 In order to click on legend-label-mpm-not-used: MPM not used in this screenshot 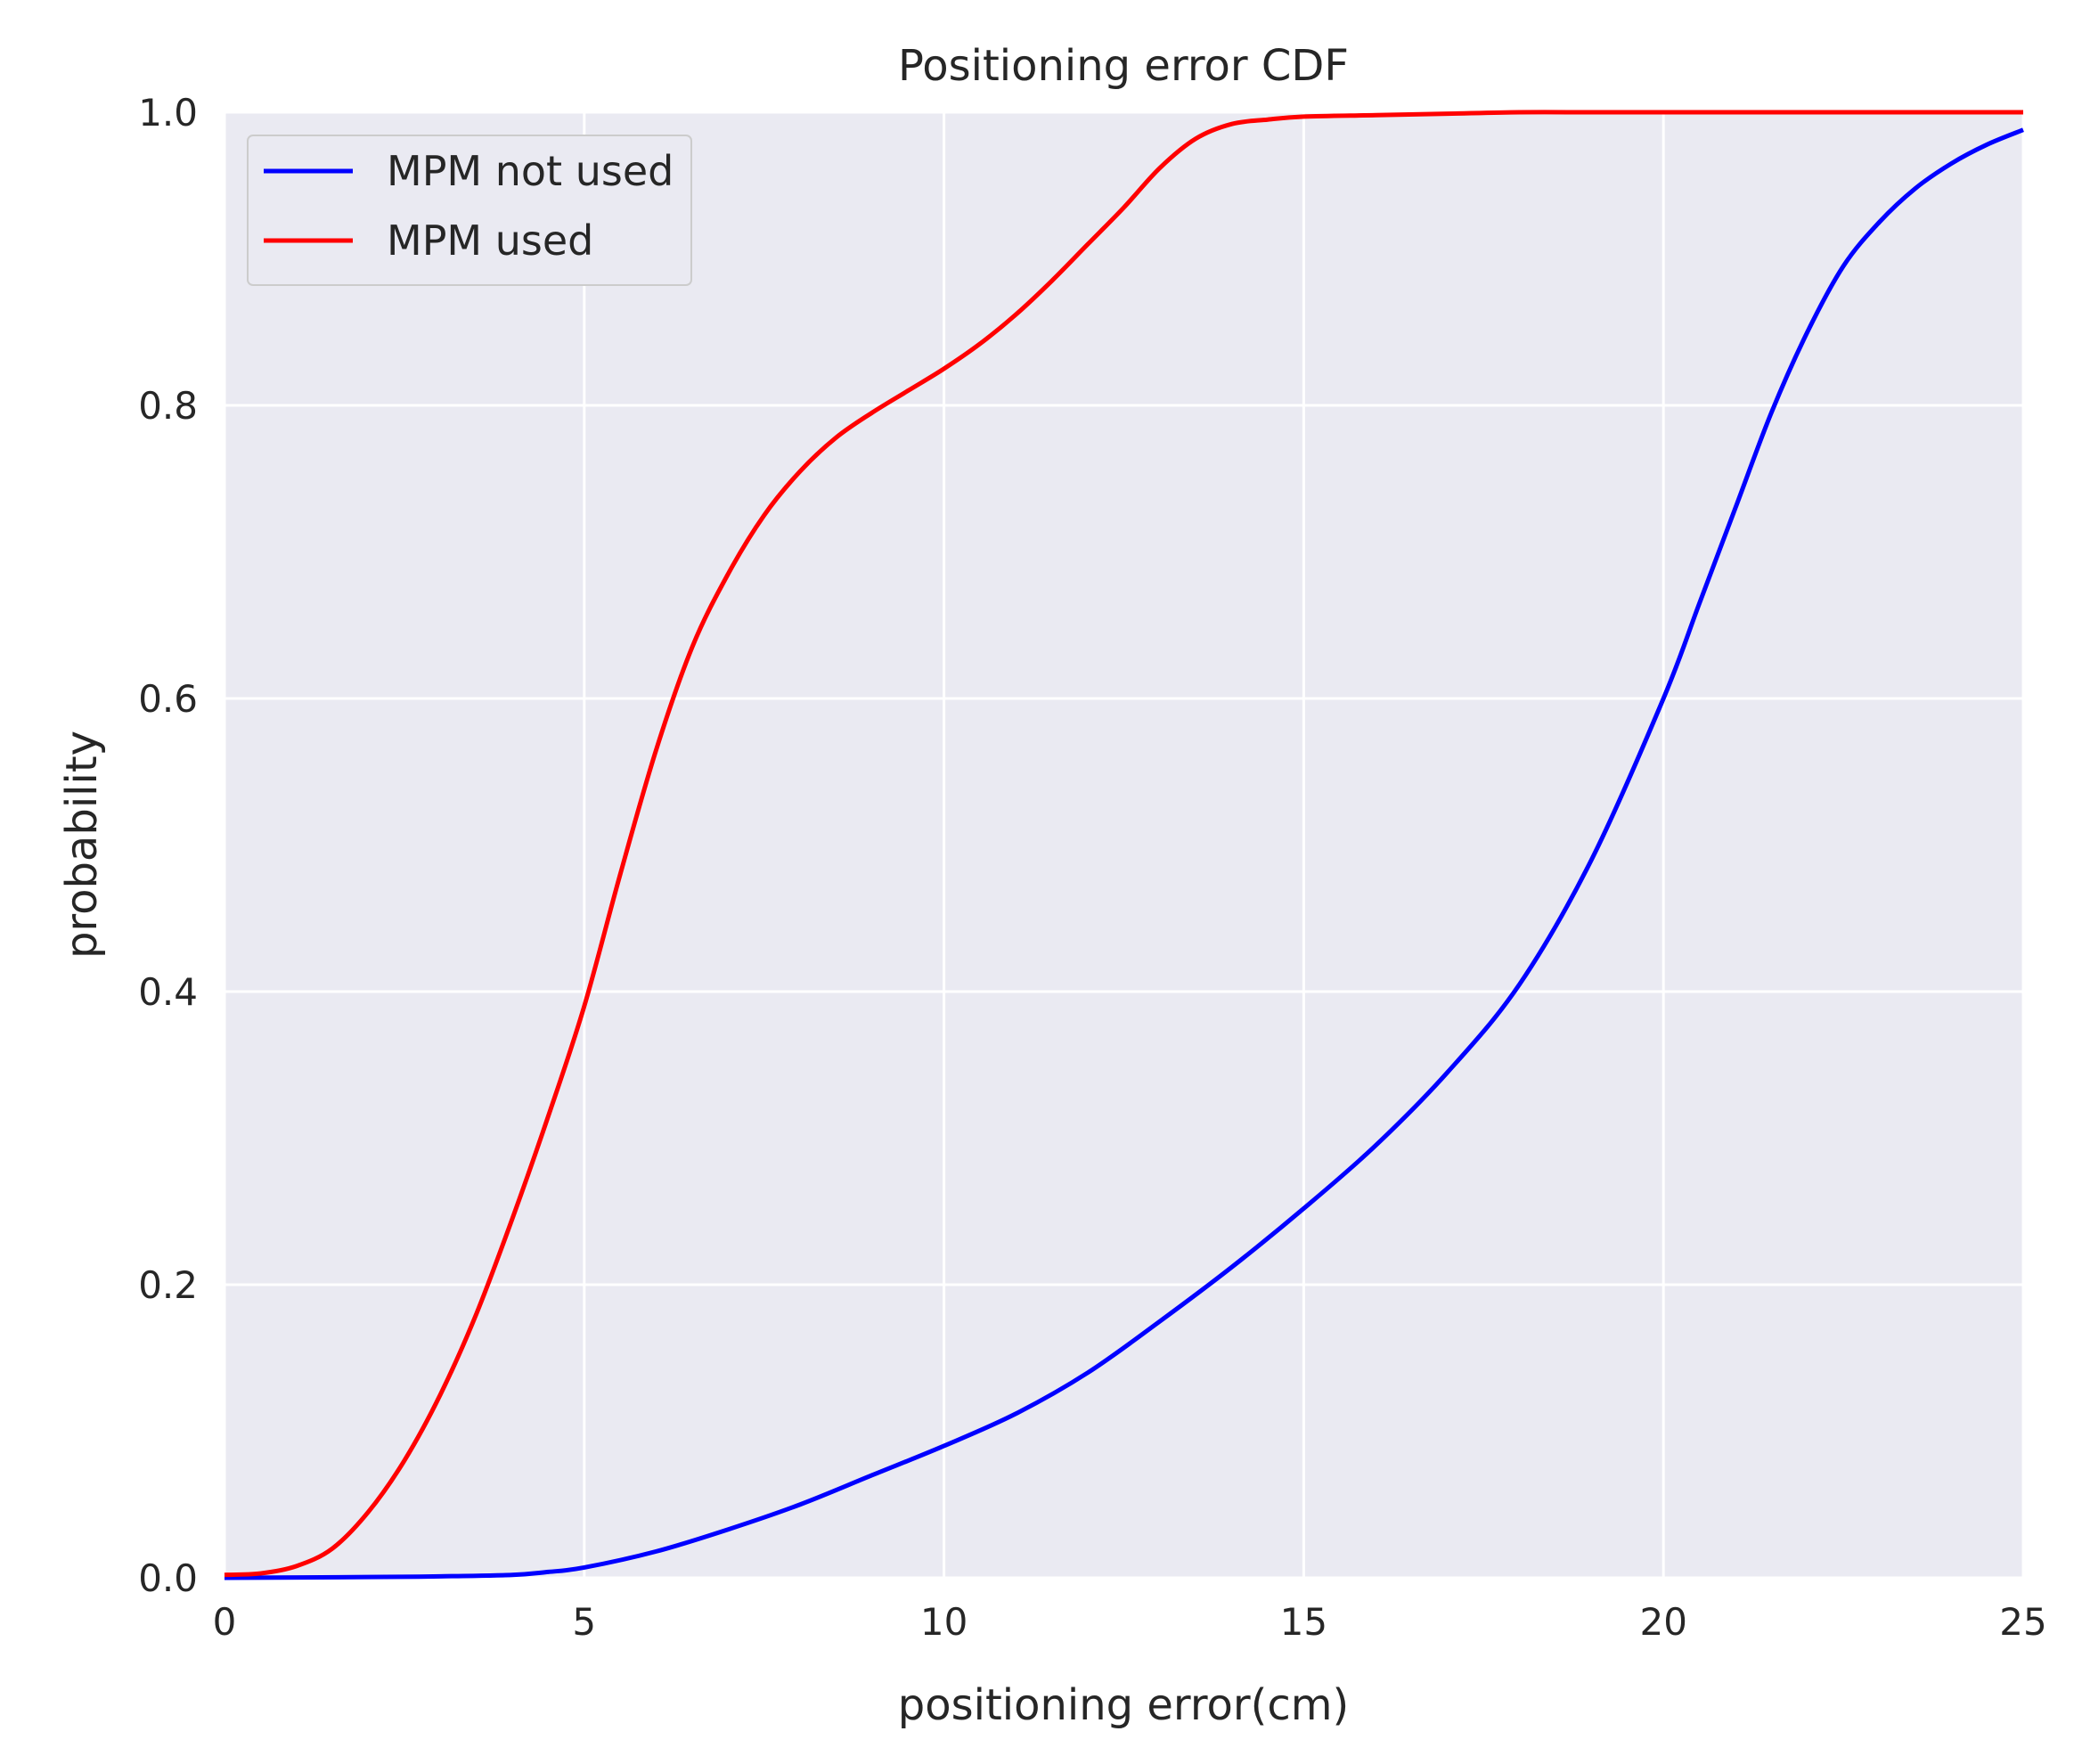, I will do `click(531, 171)`.